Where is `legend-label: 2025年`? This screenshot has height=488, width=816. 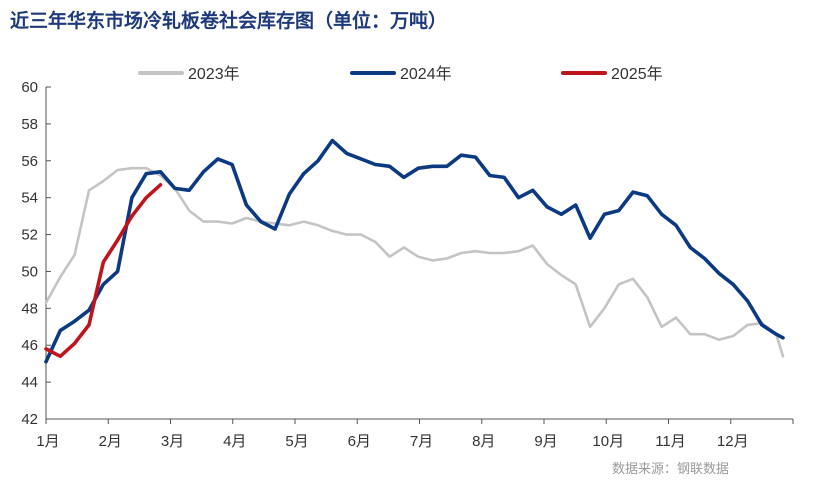 legend-label: 2025年 is located at coordinates (637, 74).